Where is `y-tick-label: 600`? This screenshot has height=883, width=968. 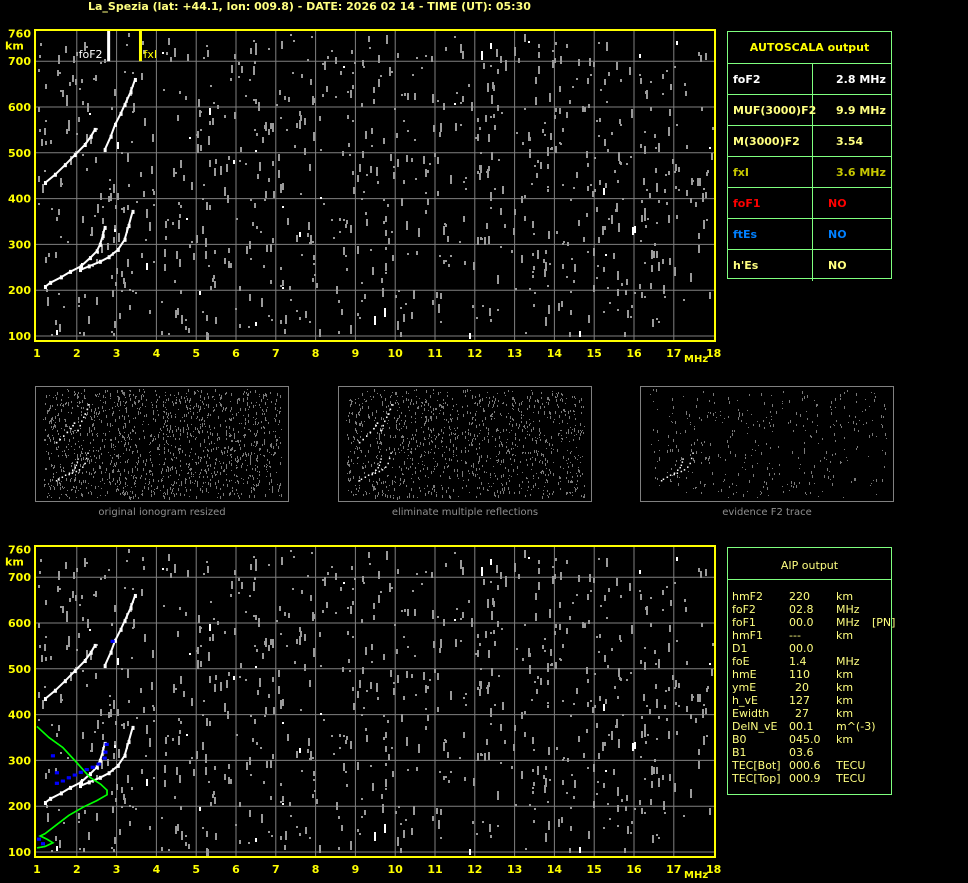
y-tick-label: 600 is located at coordinates (19, 107).